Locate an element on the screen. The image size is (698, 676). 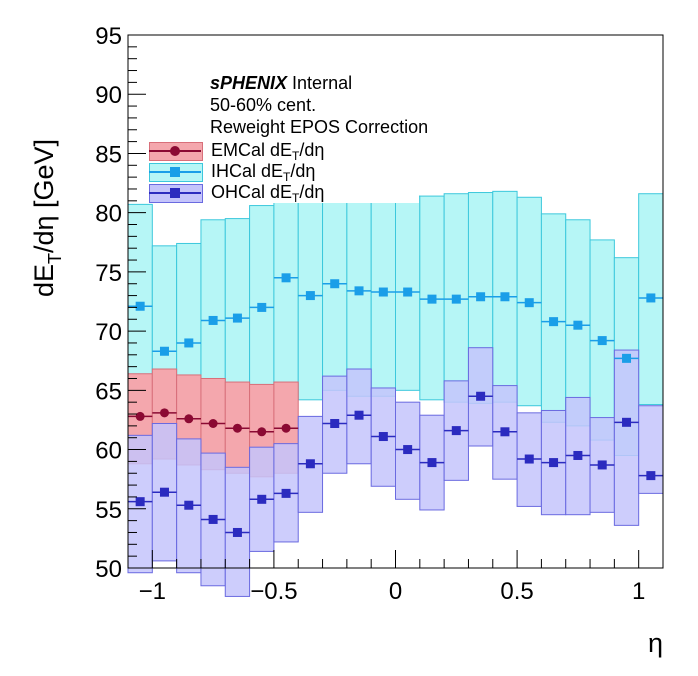
emcal-circle-marker is located at coordinates (175, 151).